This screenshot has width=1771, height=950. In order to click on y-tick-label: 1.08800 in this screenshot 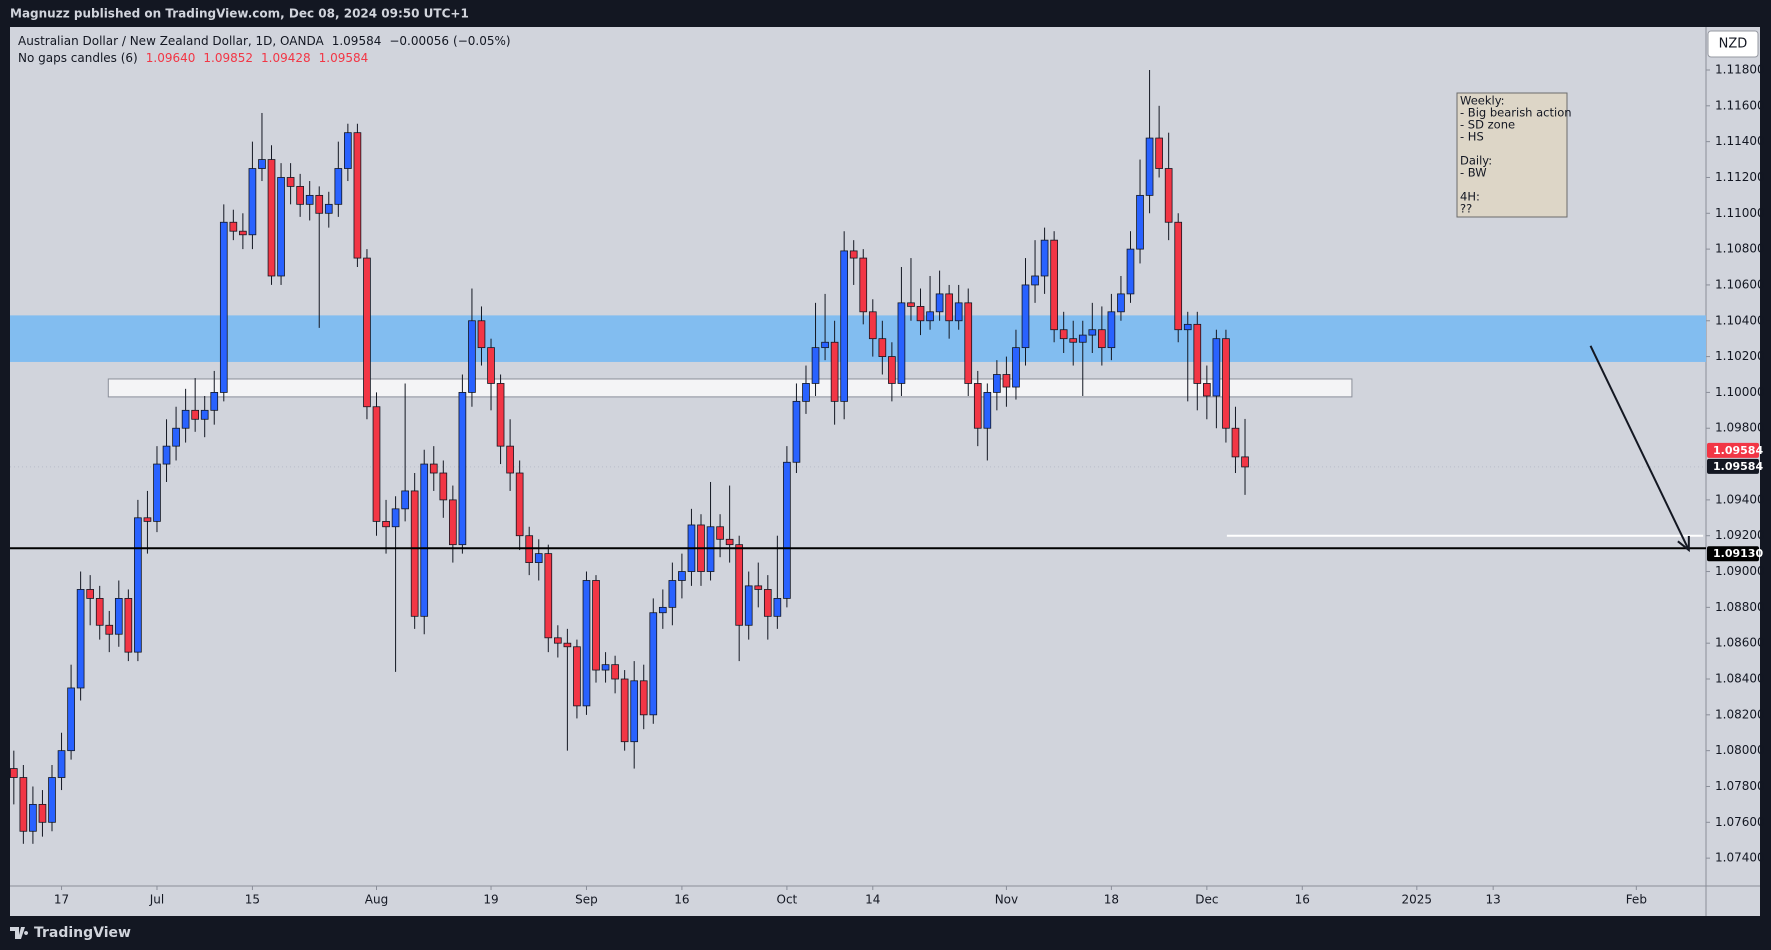, I will do `click(1740, 607)`.